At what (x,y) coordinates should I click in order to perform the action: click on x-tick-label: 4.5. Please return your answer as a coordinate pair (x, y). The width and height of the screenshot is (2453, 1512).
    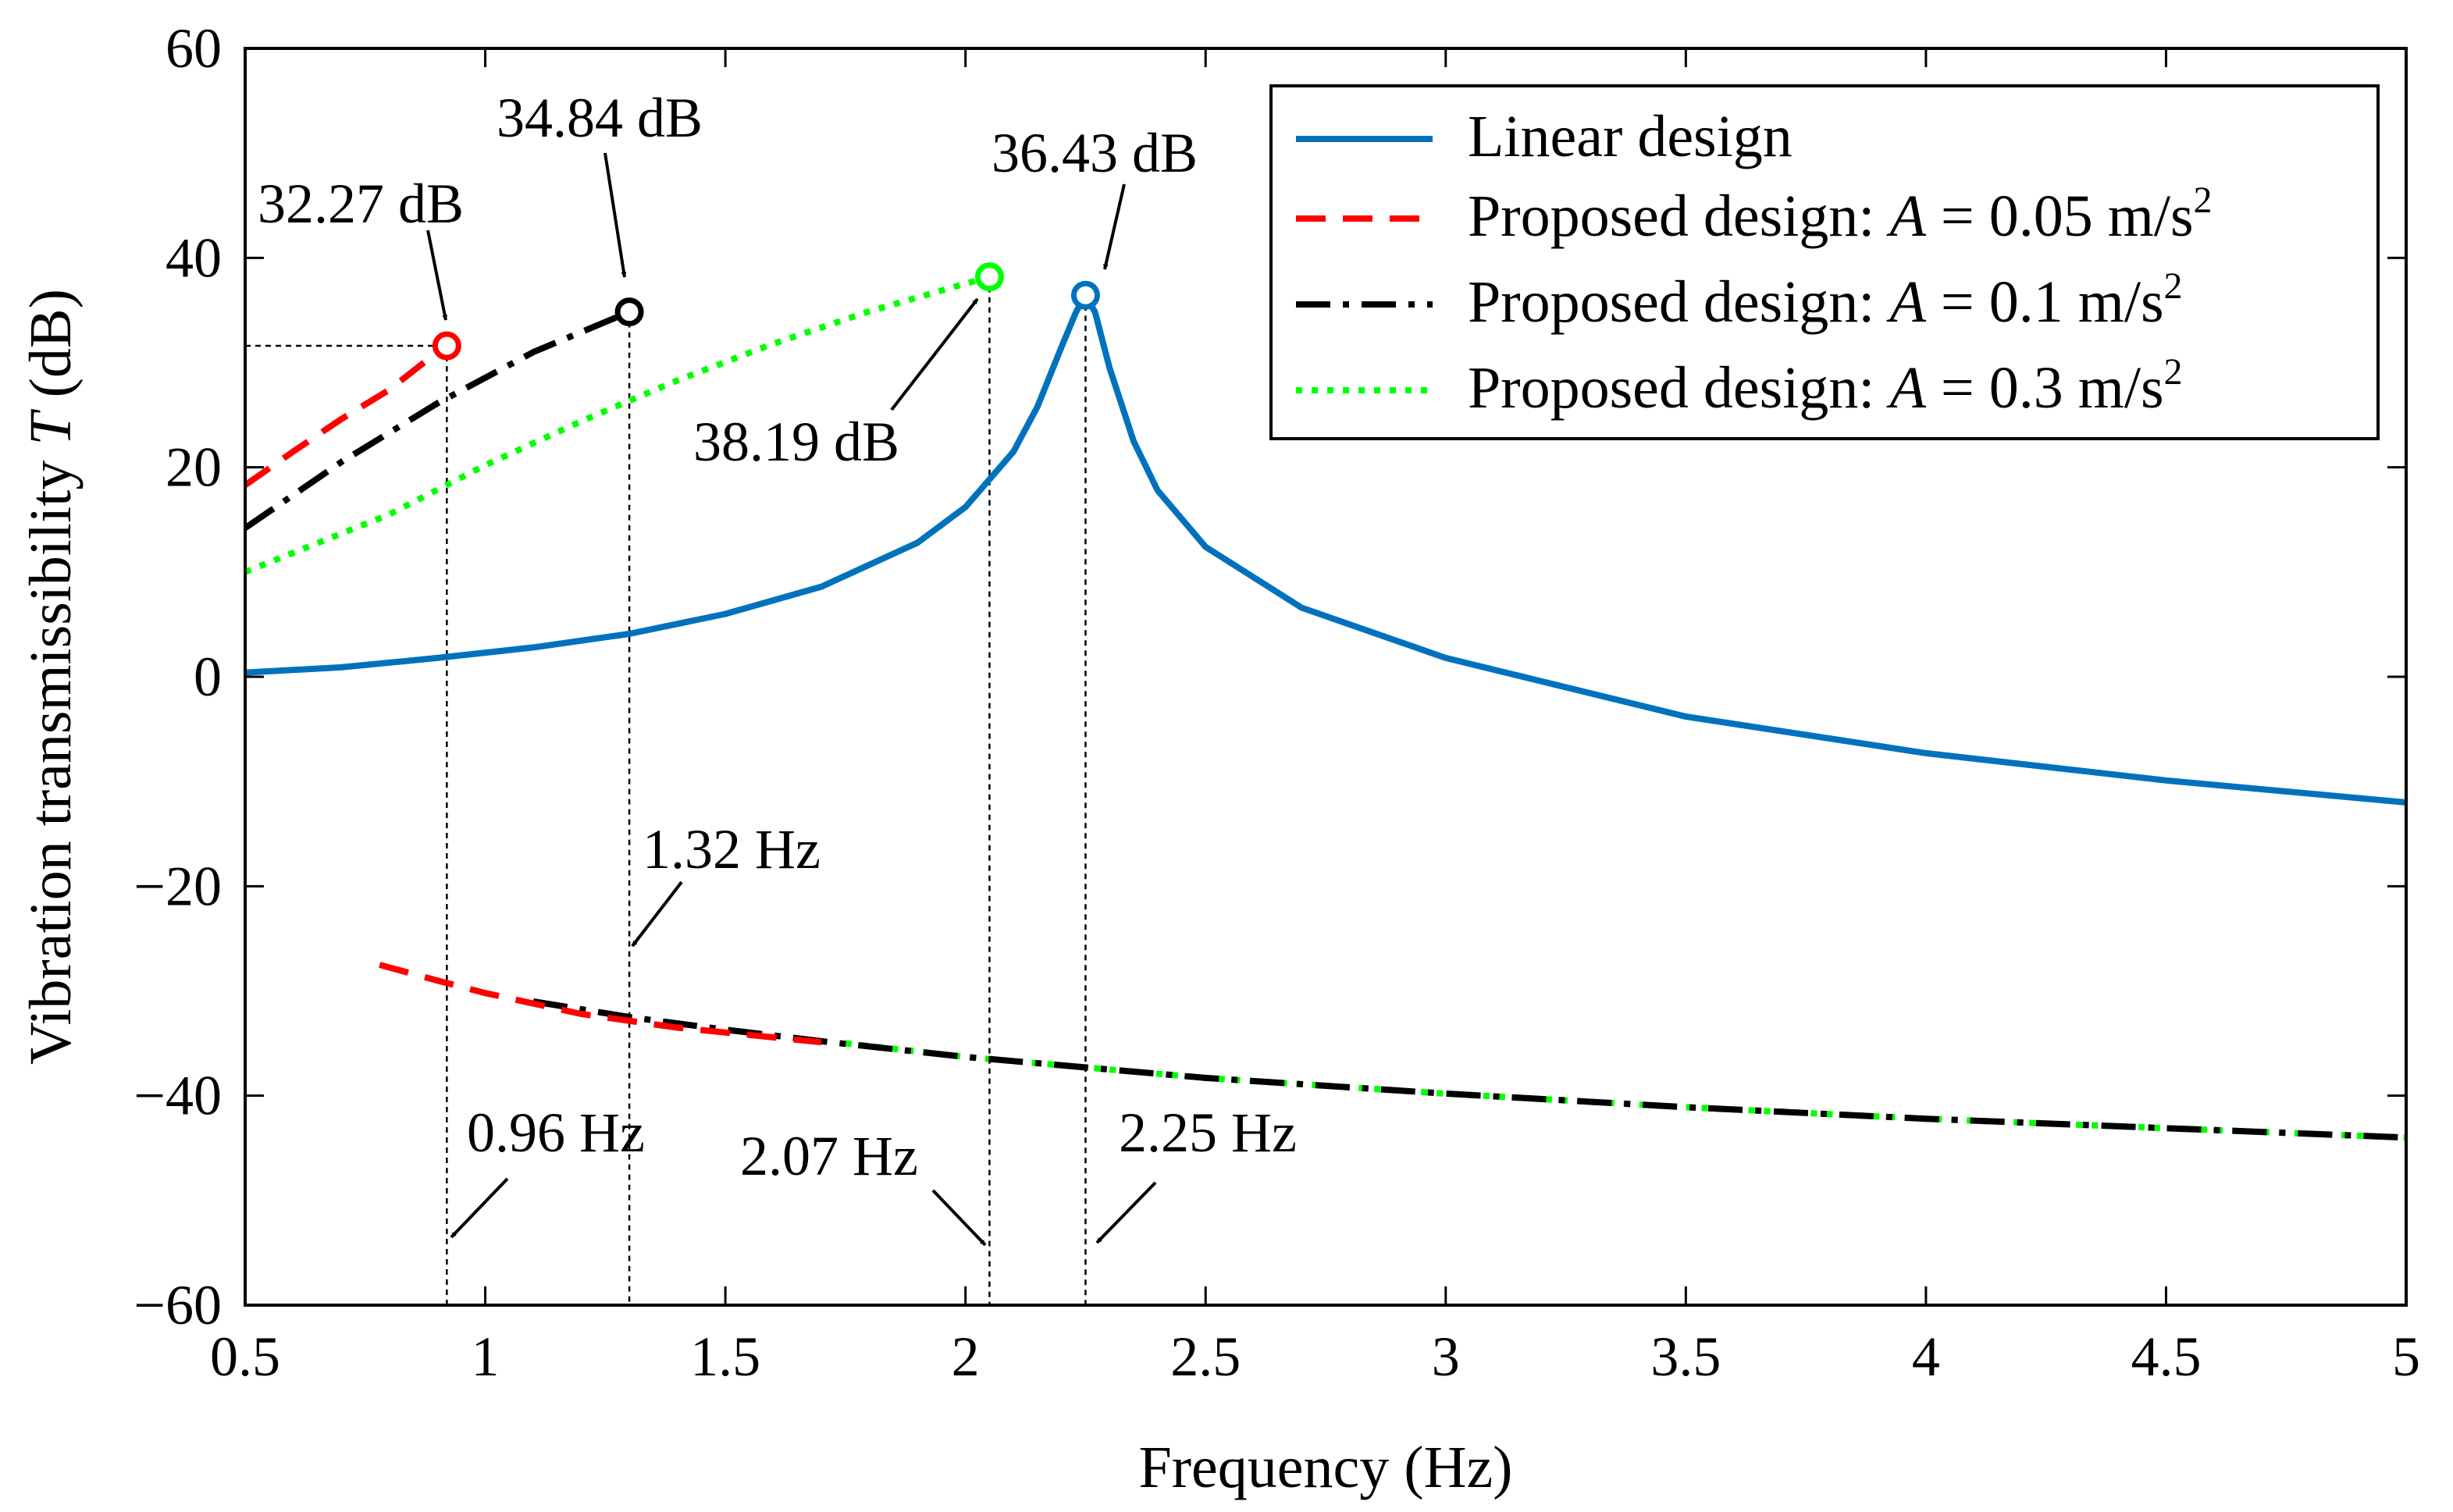
    Looking at the image, I should click on (2166, 1356).